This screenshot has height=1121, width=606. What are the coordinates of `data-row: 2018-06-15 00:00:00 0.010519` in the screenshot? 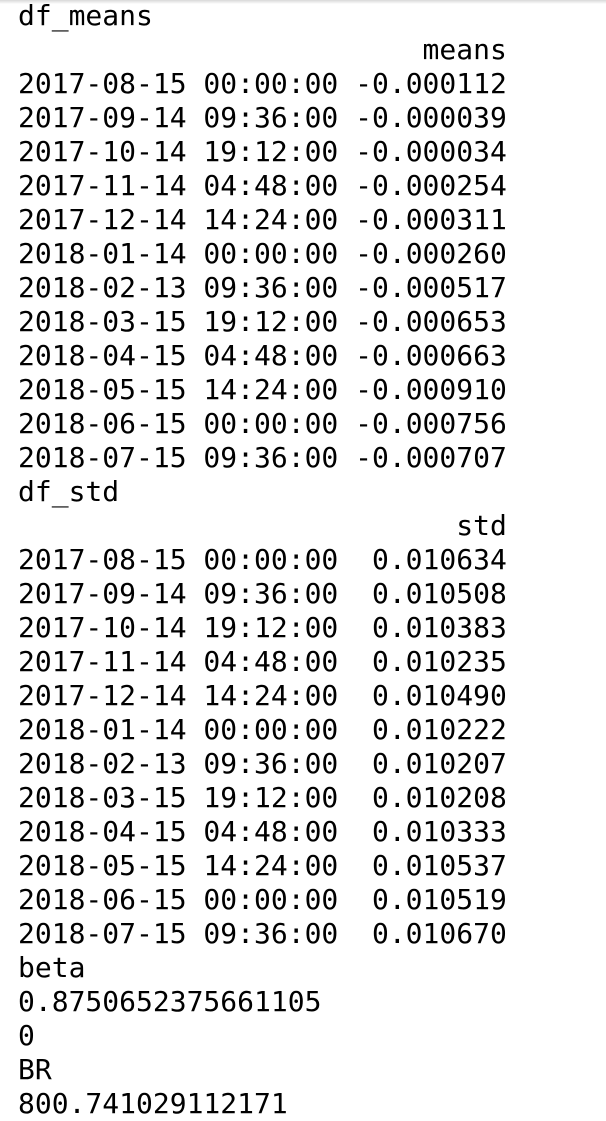 It's located at (262, 900).